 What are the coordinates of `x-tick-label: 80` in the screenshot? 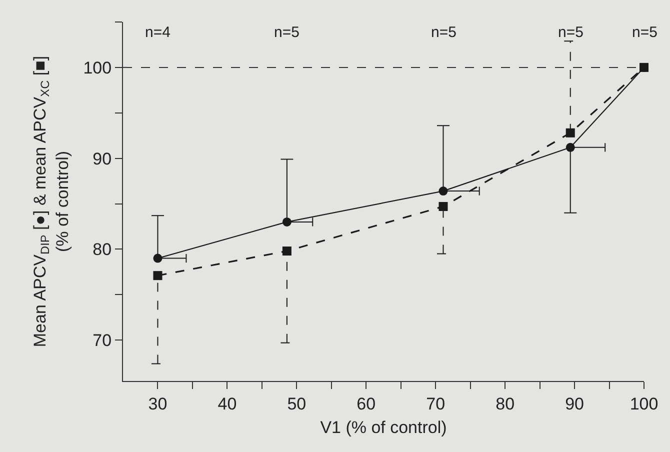 It's located at (505, 404).